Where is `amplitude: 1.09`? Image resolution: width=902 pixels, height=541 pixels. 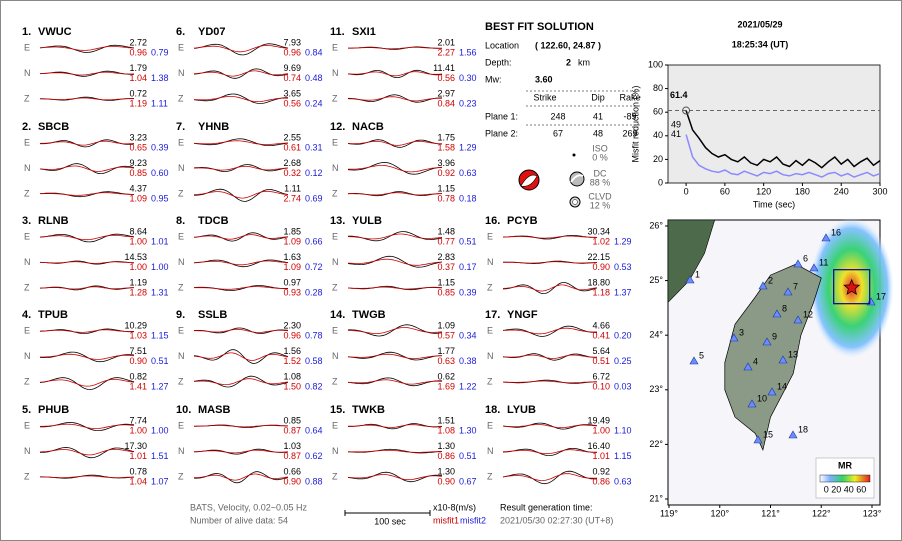 amplitude: 1.09 is located at coordinates (446, 325).